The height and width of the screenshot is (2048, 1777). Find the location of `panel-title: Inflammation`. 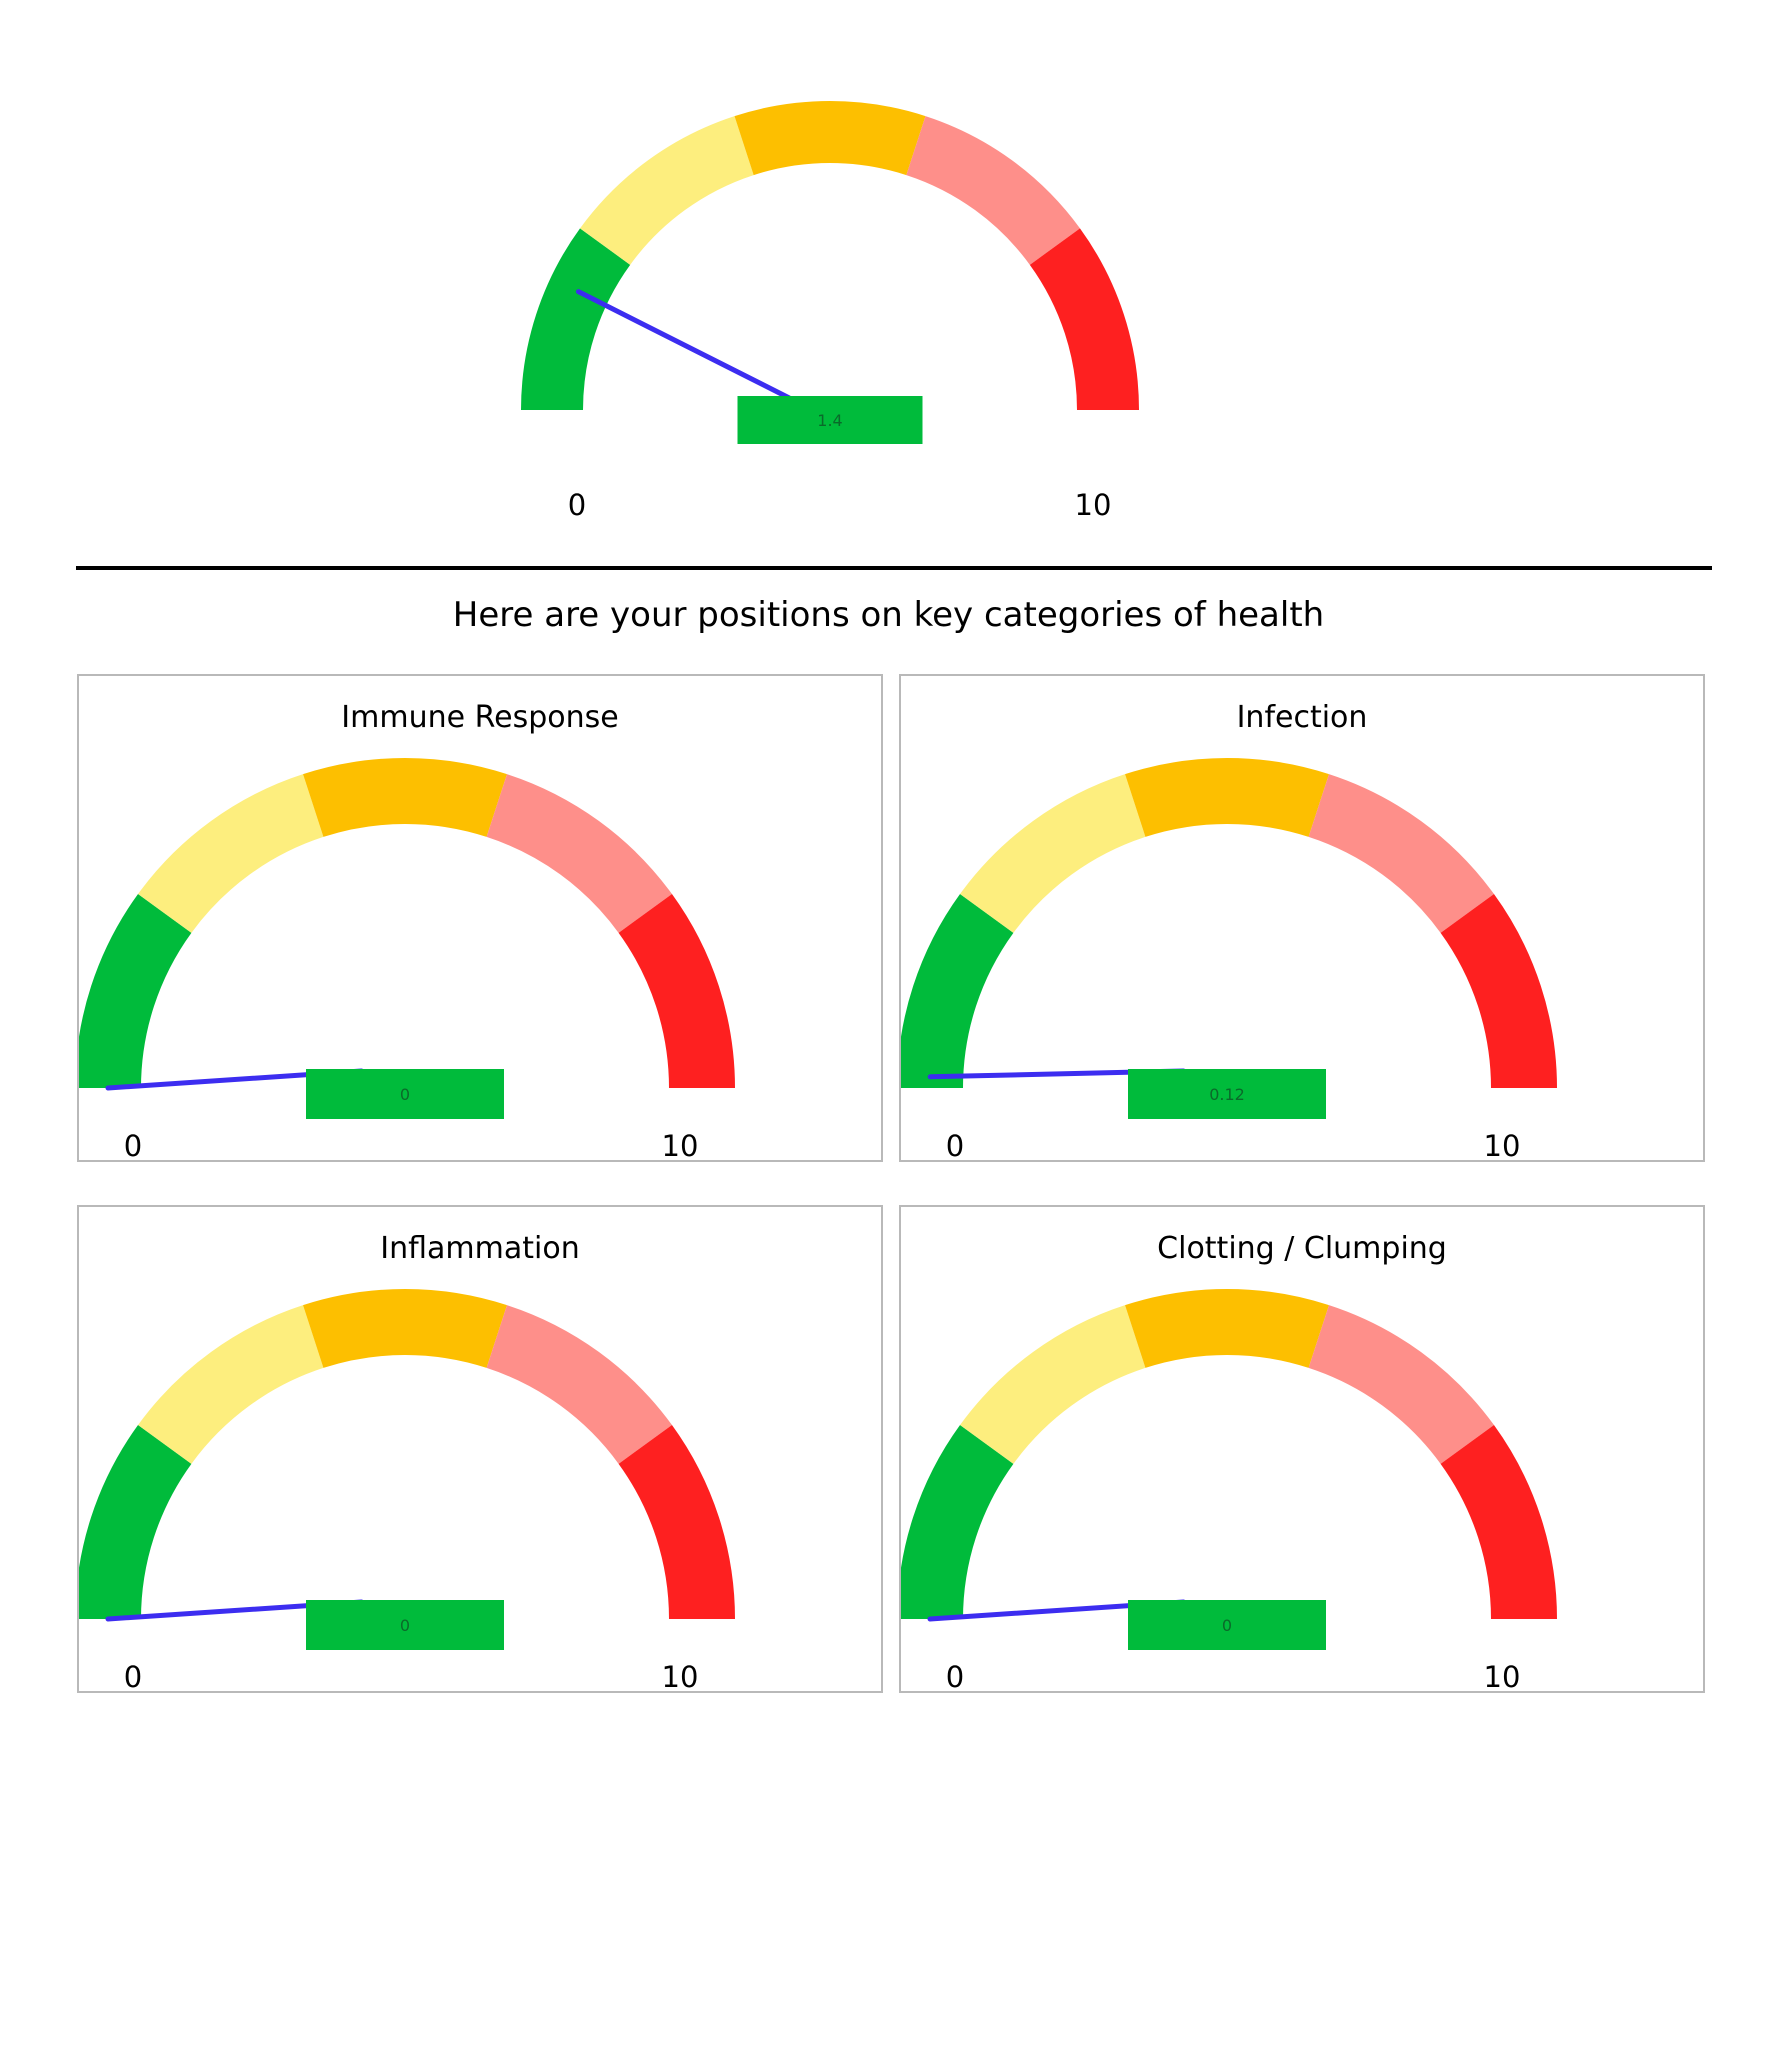

panel-title: Inflammation is located at coordinates (480, 1248).